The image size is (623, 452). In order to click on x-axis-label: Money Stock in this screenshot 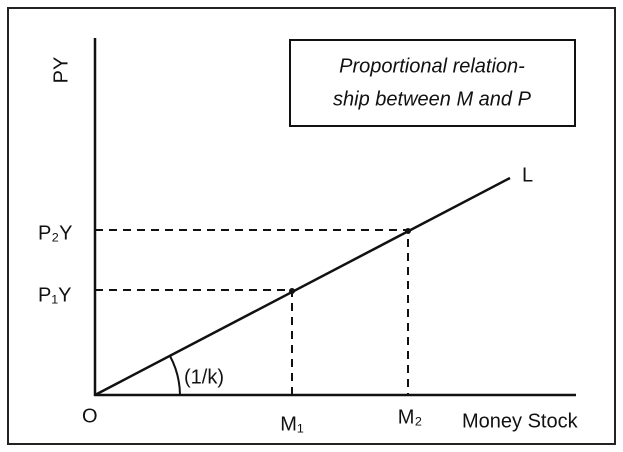, I will do `click(520, 421)`.